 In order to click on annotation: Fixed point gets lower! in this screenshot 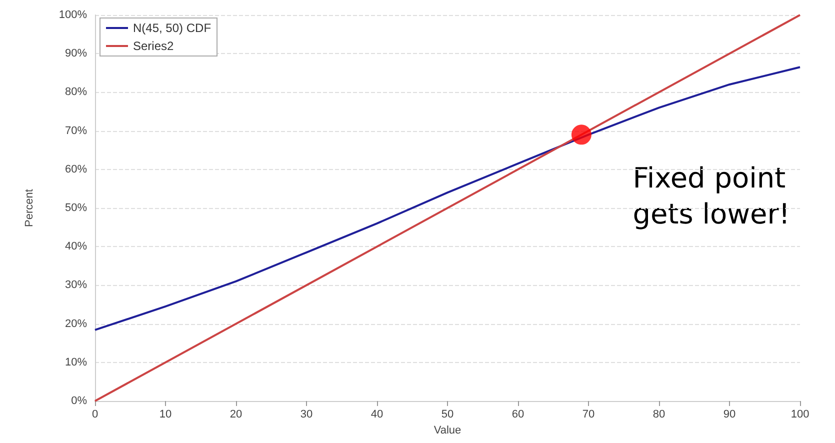, I will do `click(711, 196)`.